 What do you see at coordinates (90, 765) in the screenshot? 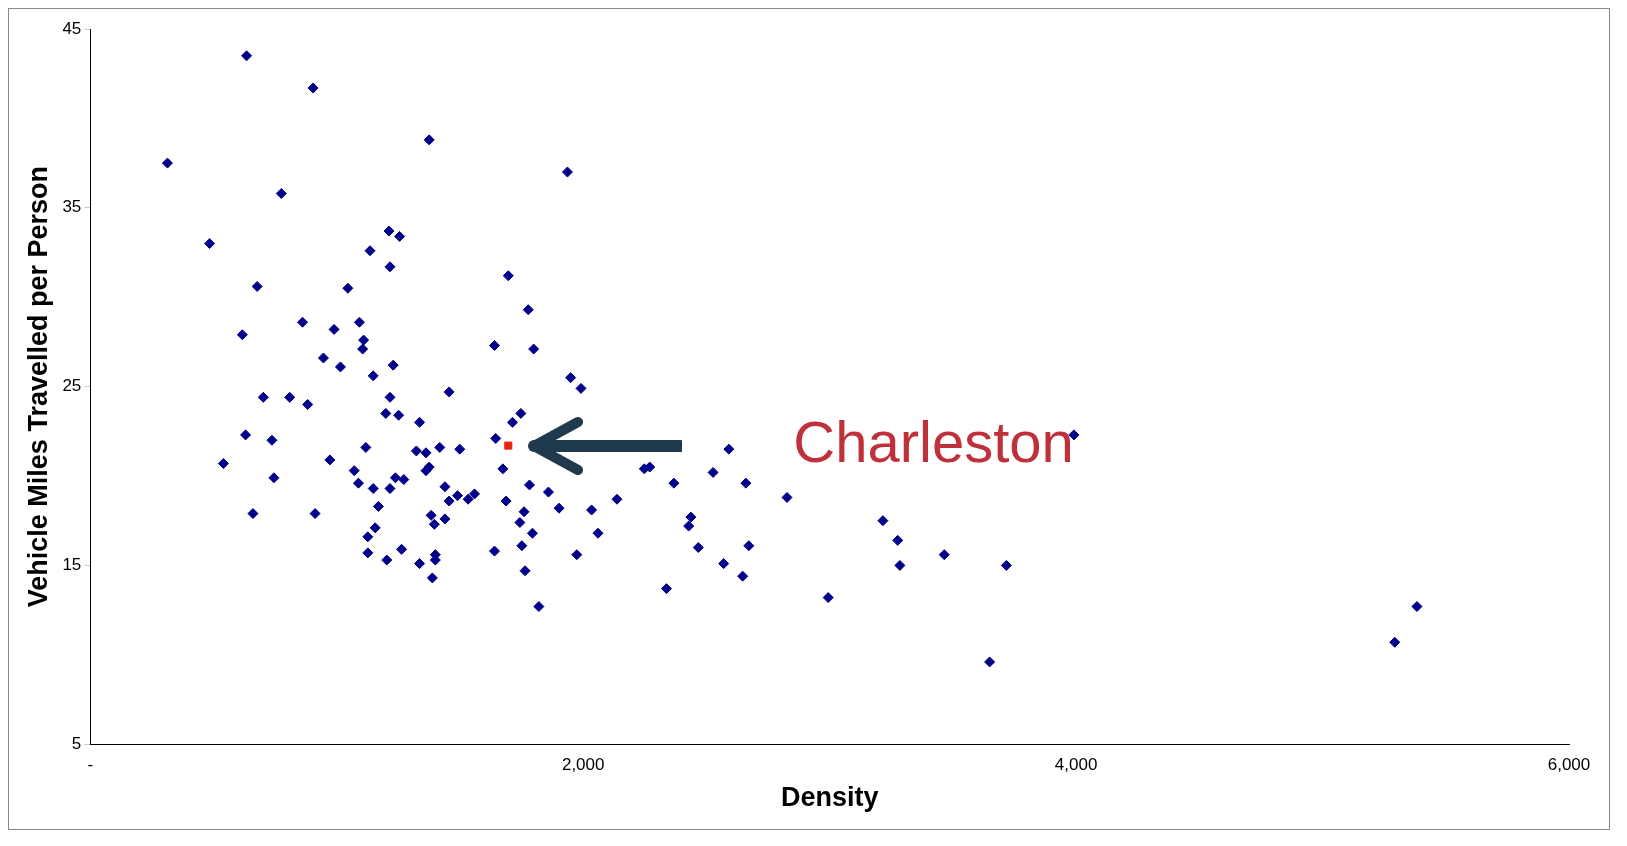
I see `x-tick-label: -` at bounding box center [90, 765].